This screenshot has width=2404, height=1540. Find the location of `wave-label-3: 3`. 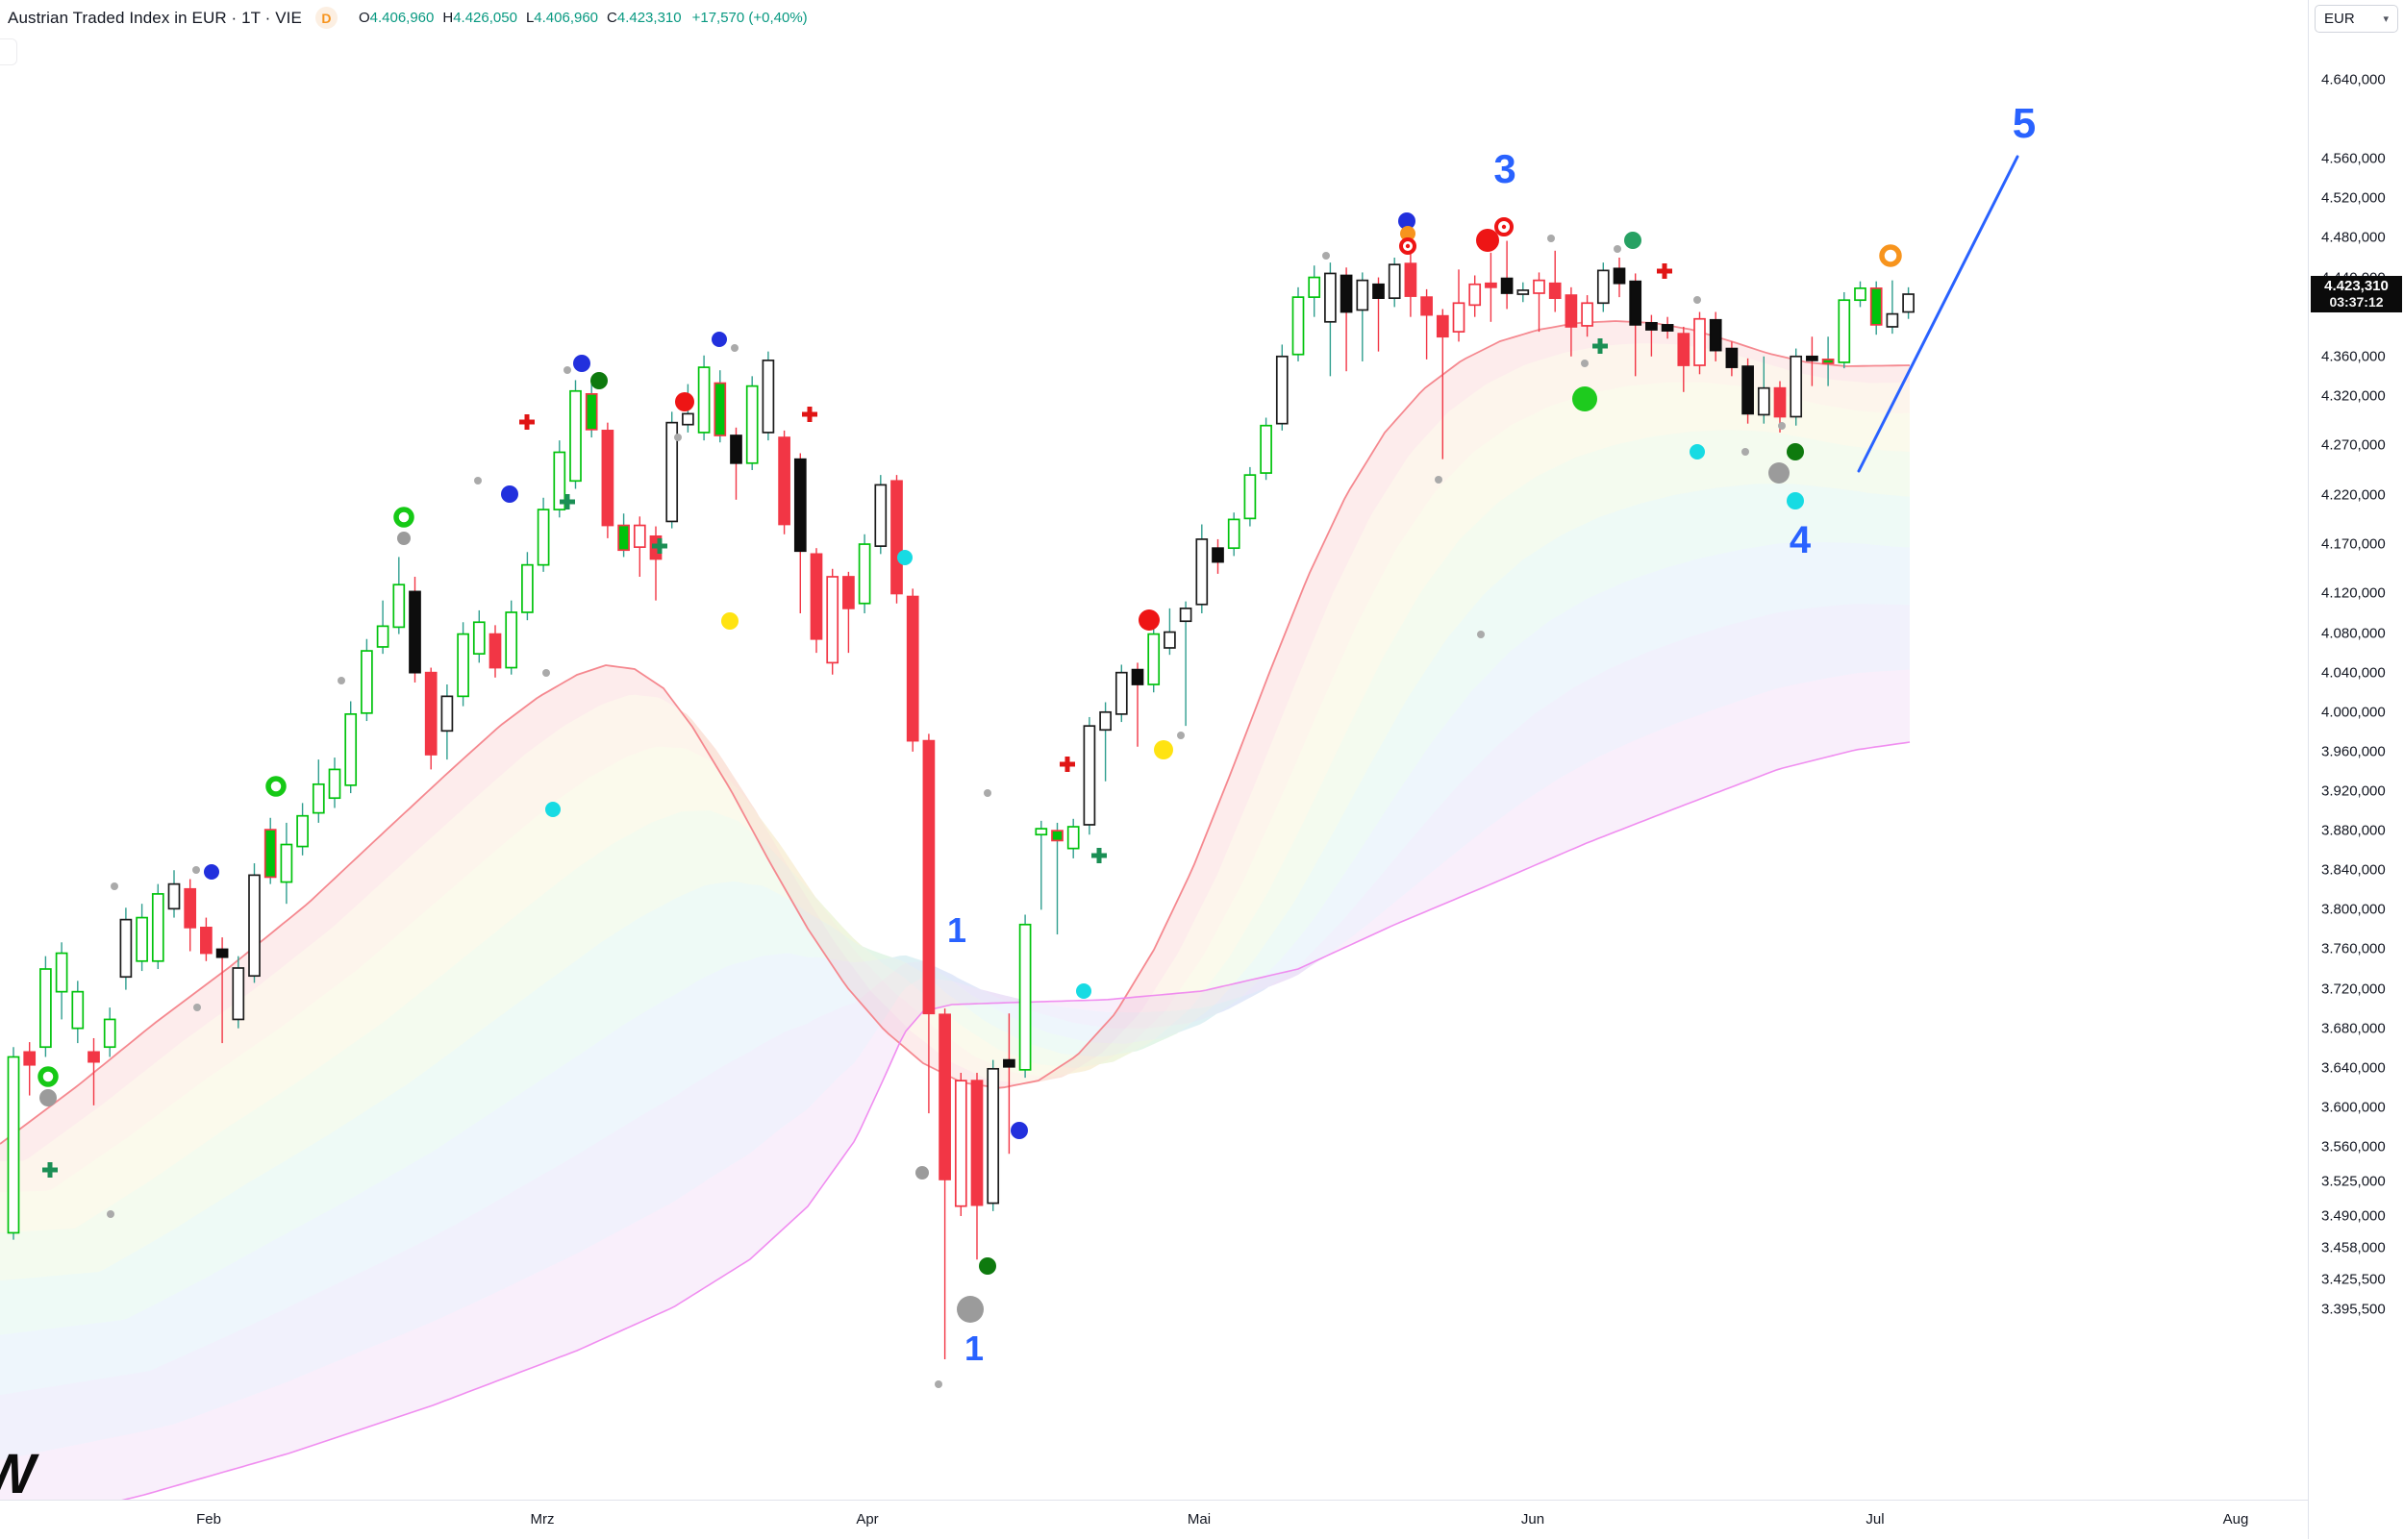

wave-label-3: 3 is located at coordinates (1504, 168).